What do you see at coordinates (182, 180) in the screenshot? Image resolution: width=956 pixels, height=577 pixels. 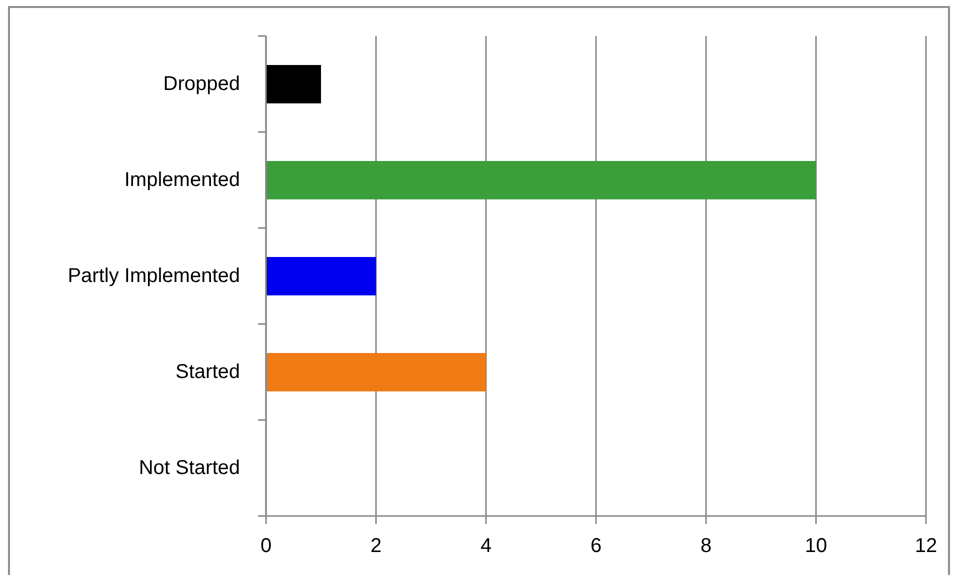 I see `y-tick-label: Implemented` at bounding box center [182, 180].